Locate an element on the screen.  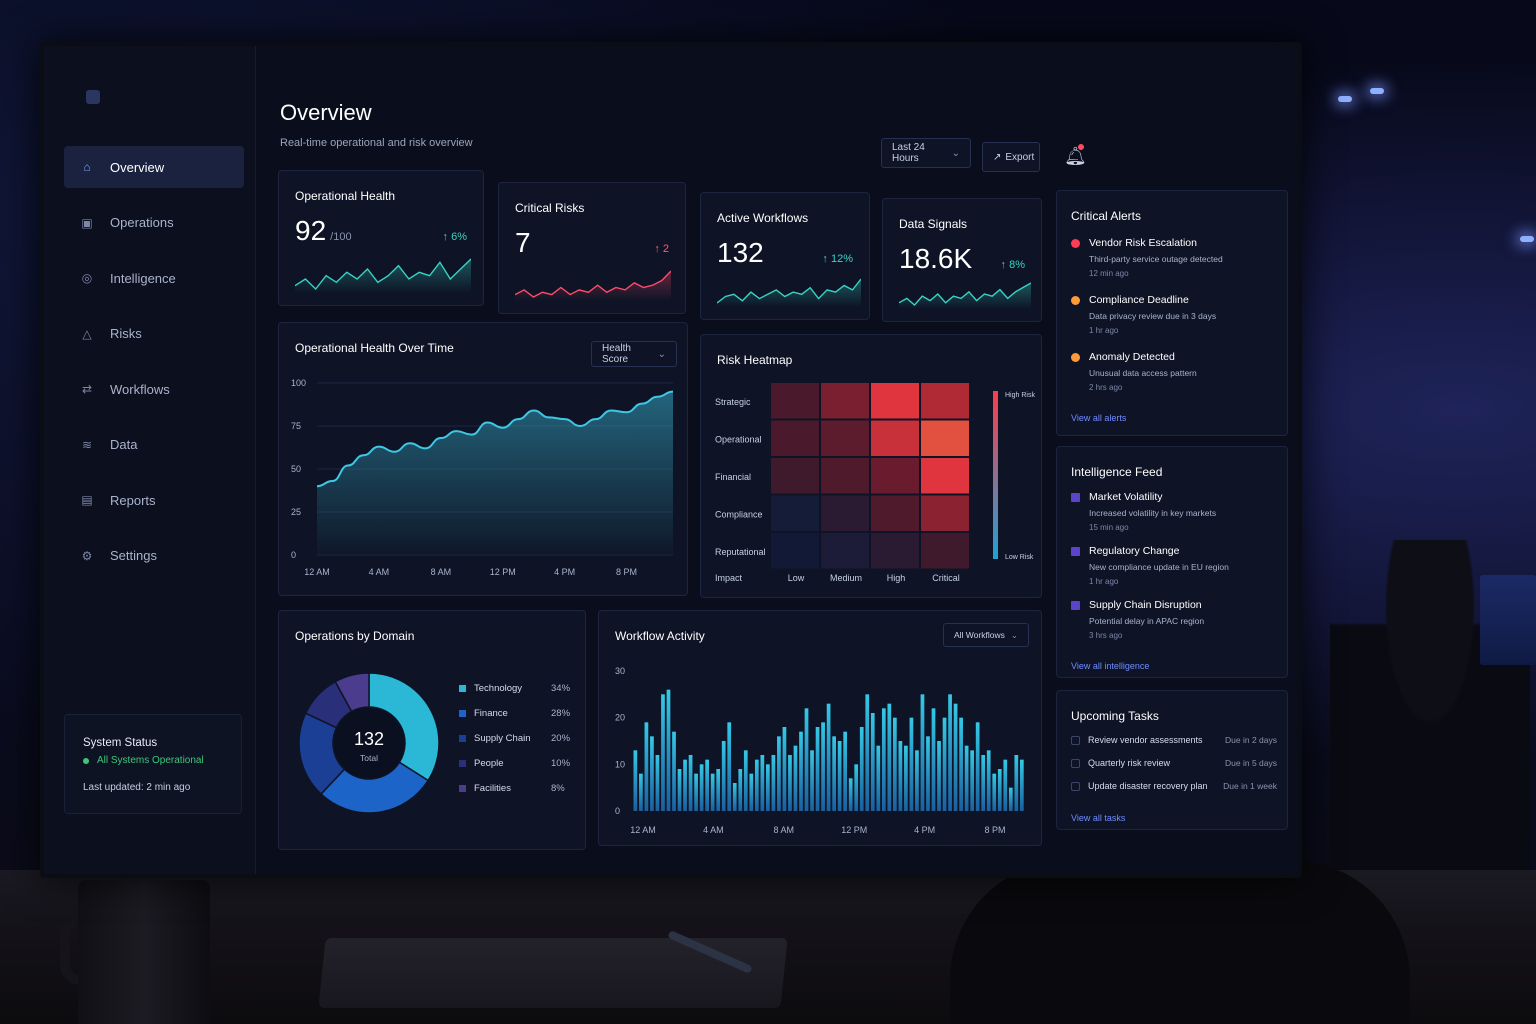
time-range-select: Last 24 Hours ⌄ is located at coordinates (926, 153).